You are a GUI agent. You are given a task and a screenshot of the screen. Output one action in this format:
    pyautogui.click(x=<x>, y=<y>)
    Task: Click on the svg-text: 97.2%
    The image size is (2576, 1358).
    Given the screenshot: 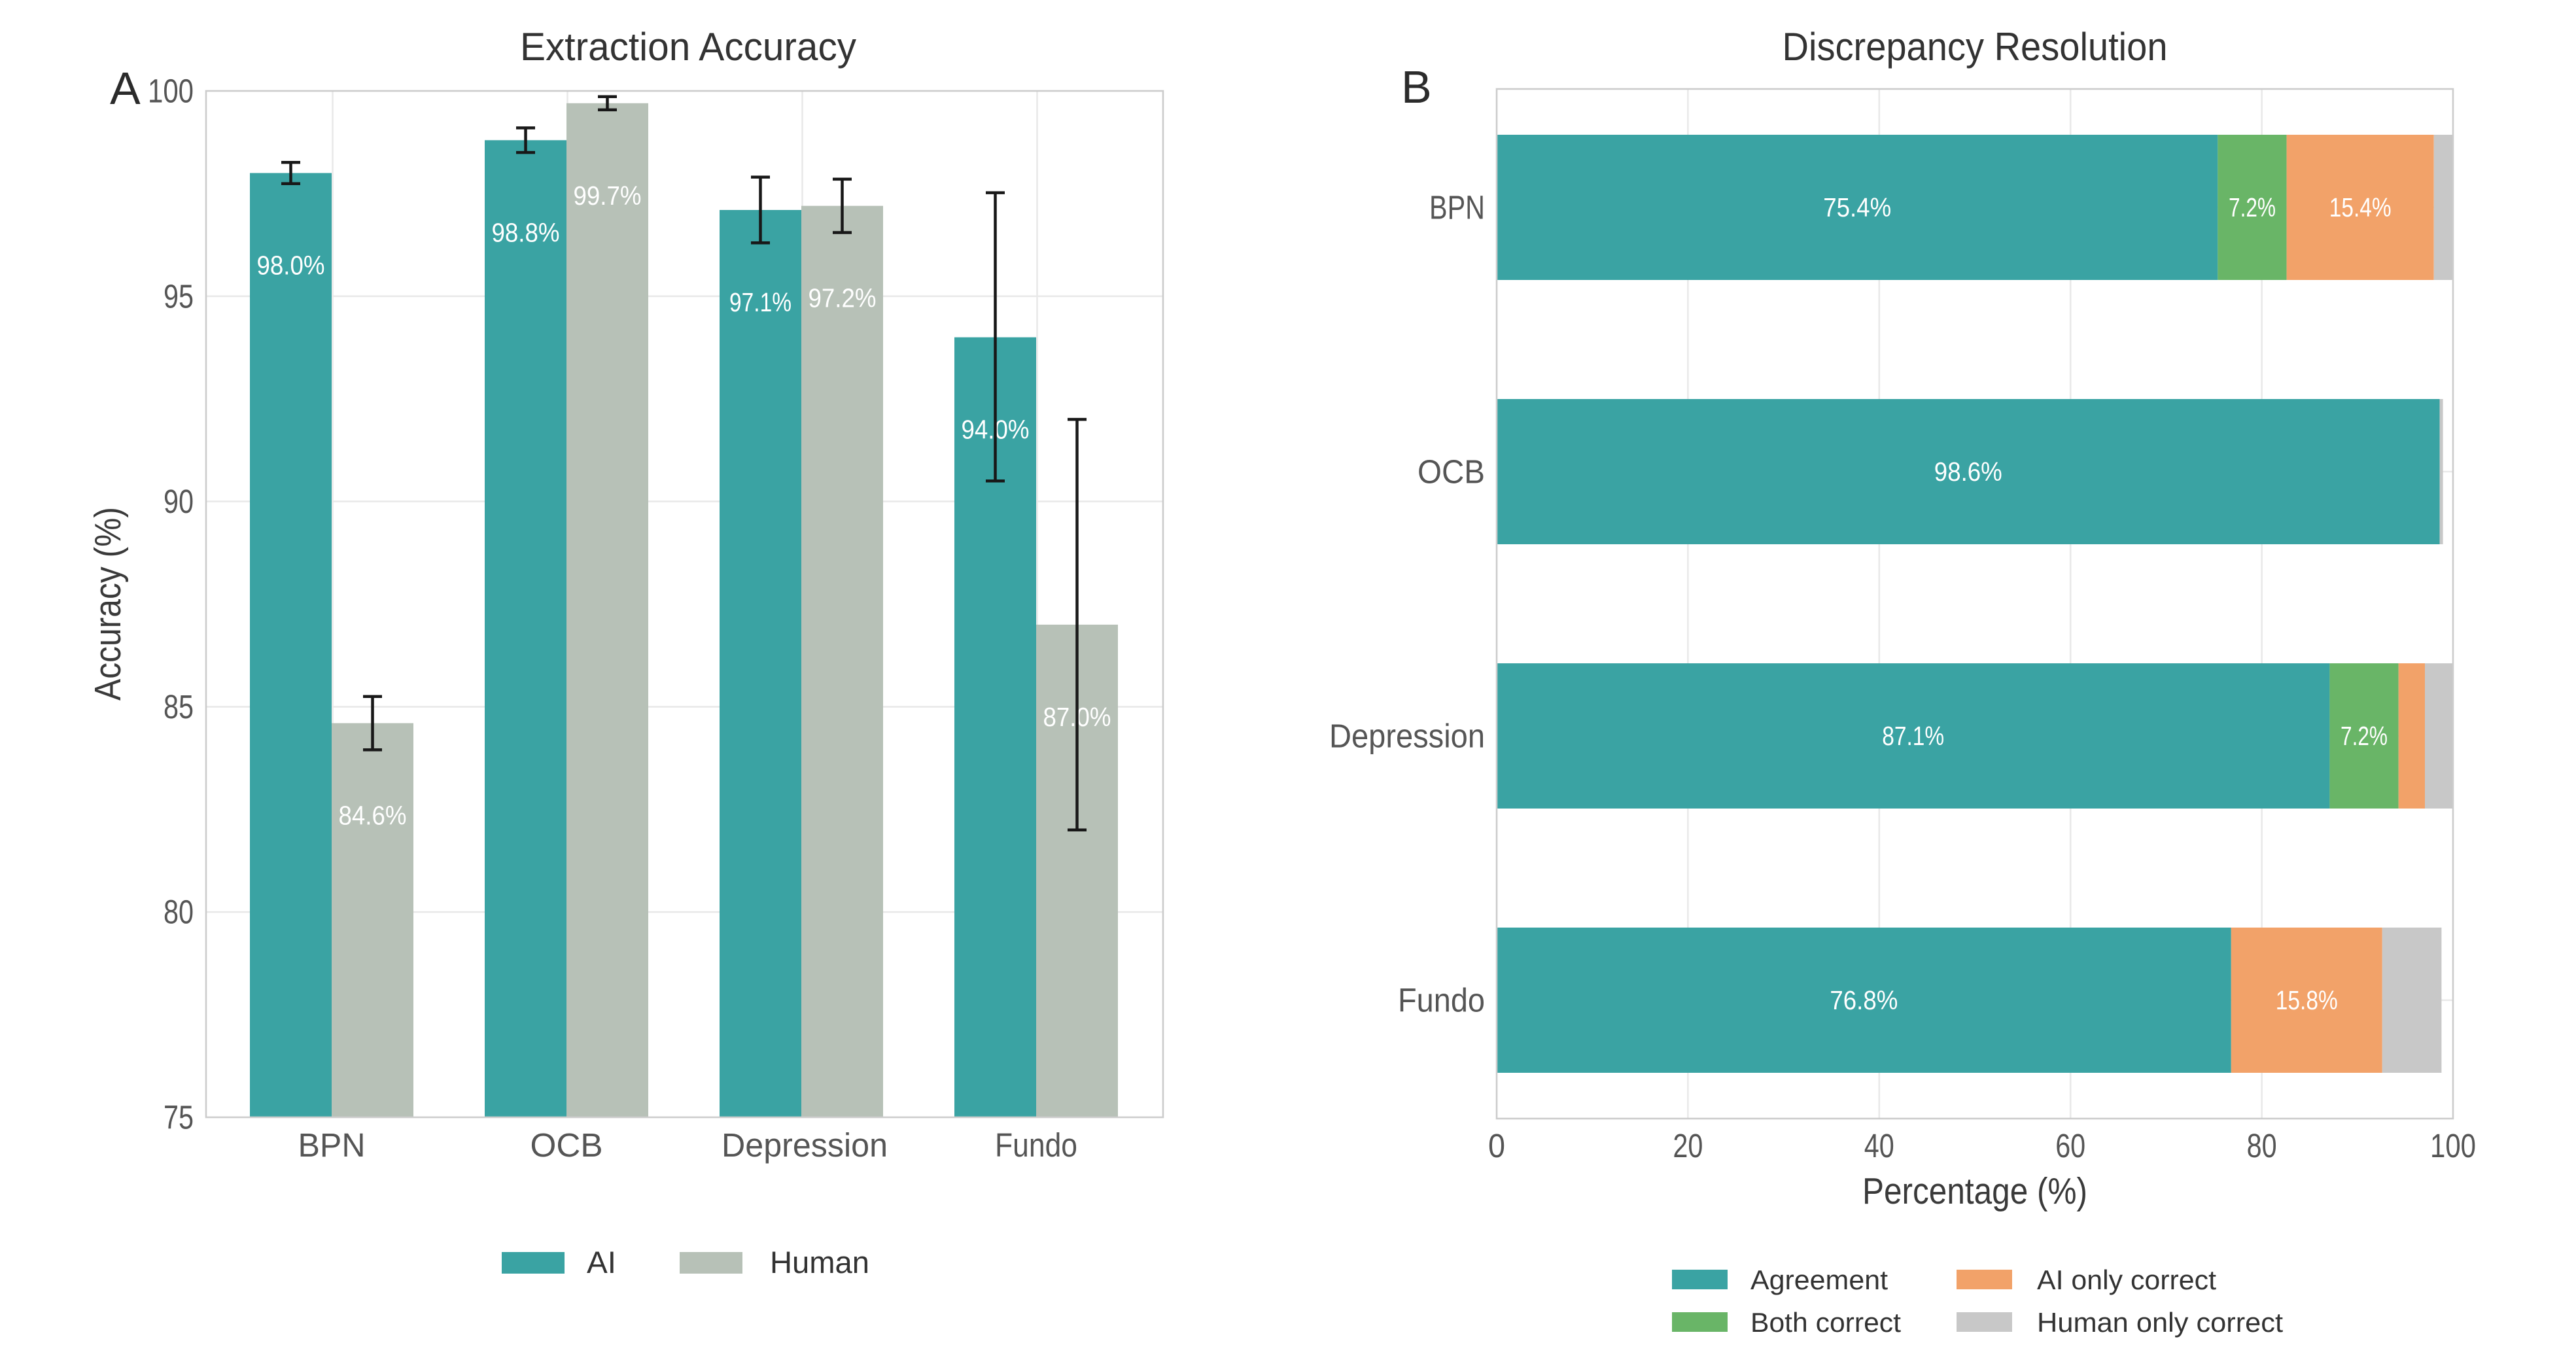 What is the action you would take?
    pyautogui.click(x=843, y=298)
    